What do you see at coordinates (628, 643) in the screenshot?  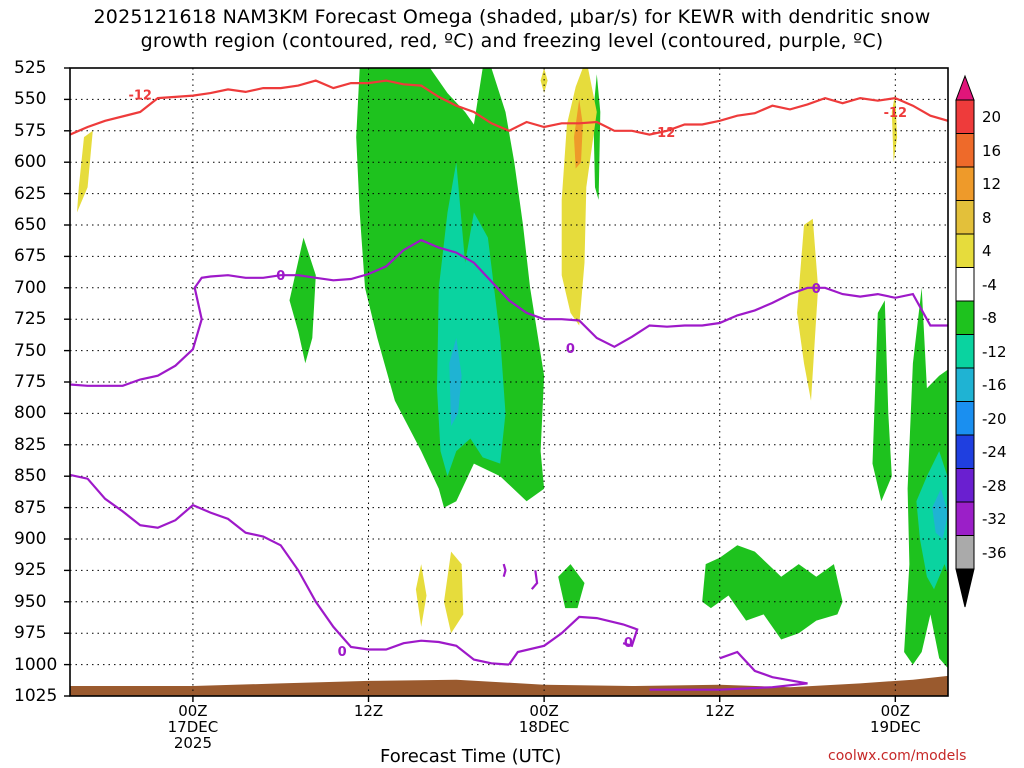 I see `contour-label-h: 0` at bounding box center [628, 643].